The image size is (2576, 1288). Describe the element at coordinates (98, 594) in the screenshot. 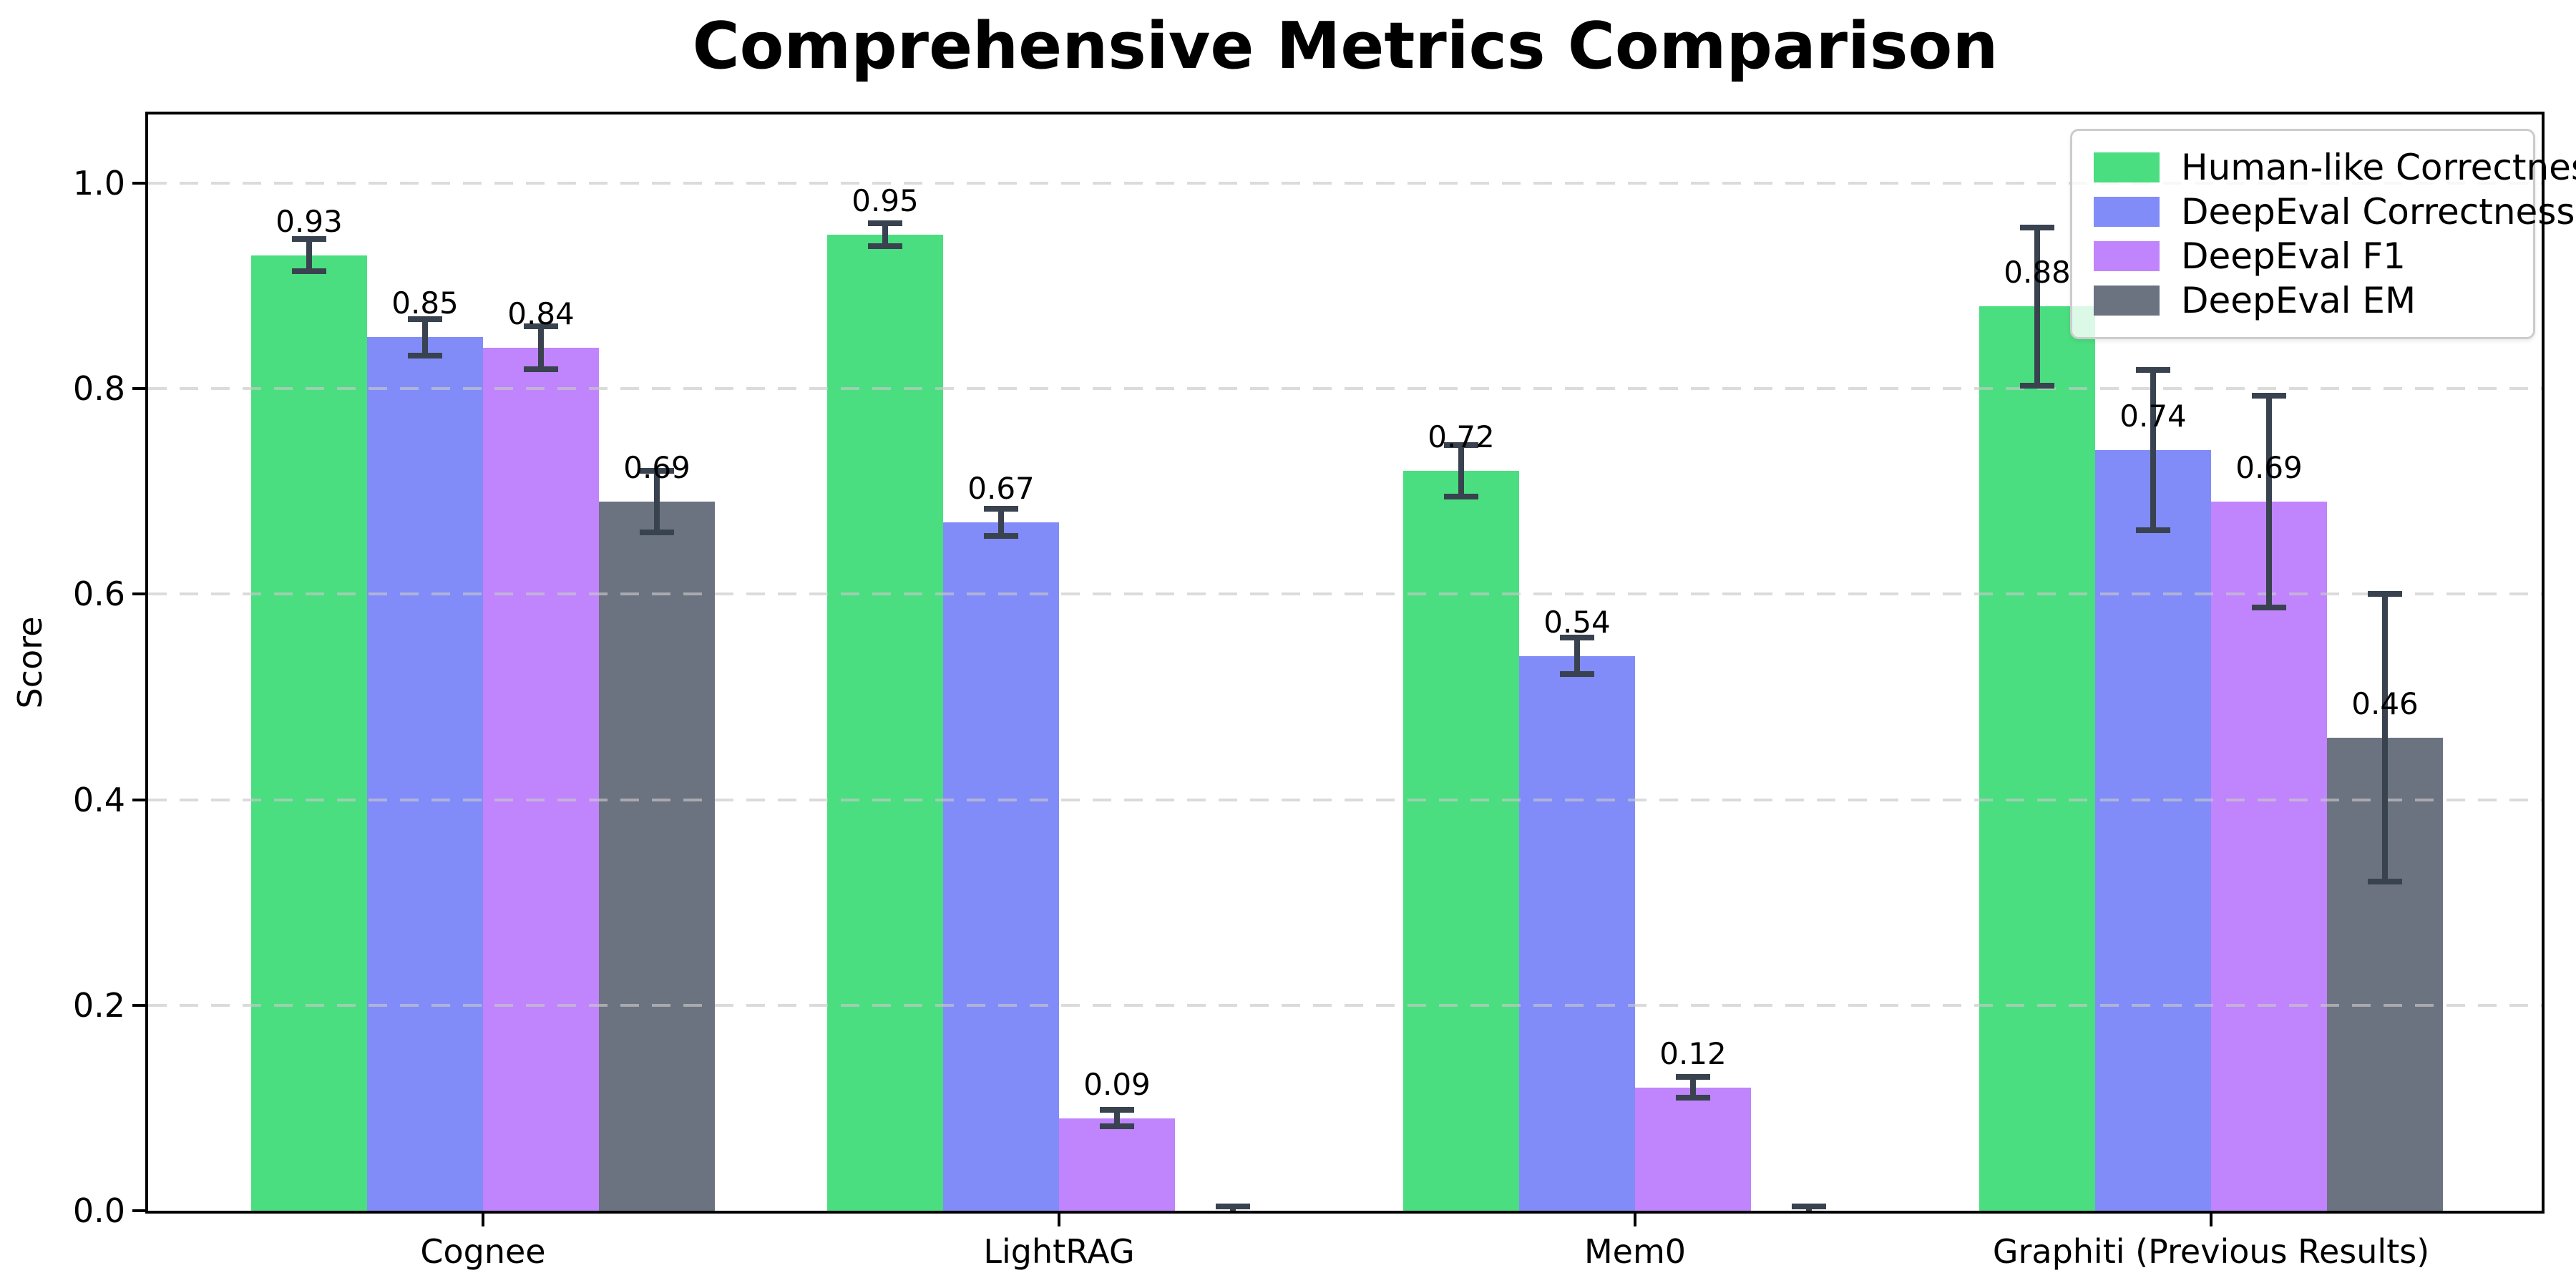

I see `y-tick-label: 0.6` at that location.